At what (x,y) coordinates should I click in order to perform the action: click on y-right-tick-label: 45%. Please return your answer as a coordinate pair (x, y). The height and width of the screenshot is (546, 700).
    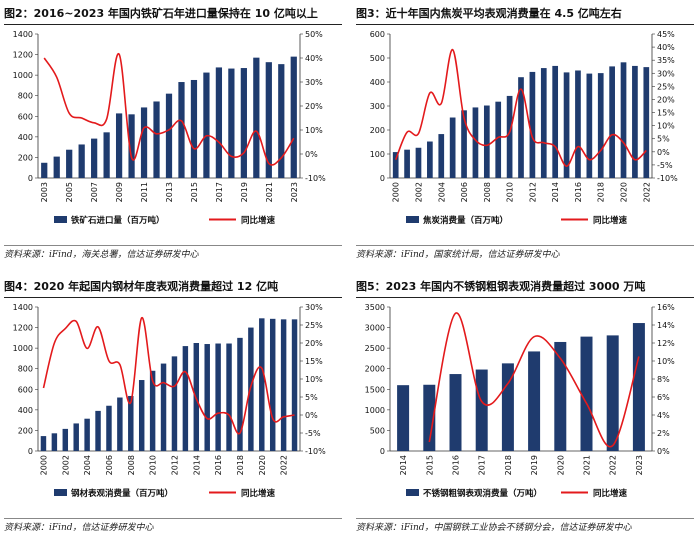
    Looking at the image, I should click on (666, 34).